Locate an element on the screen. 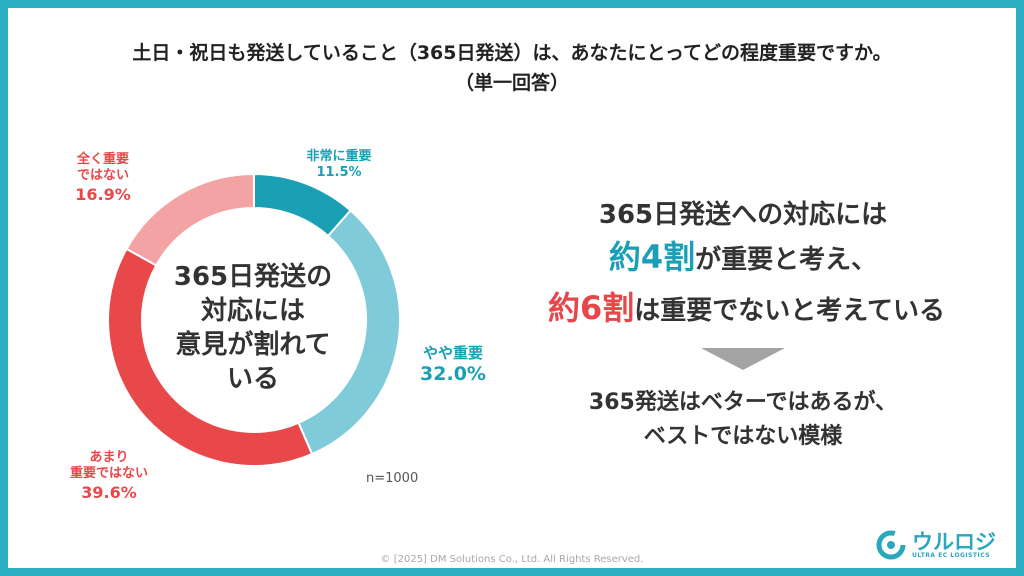  logo-word: ウルロジ is located at coordinates (954, 542).